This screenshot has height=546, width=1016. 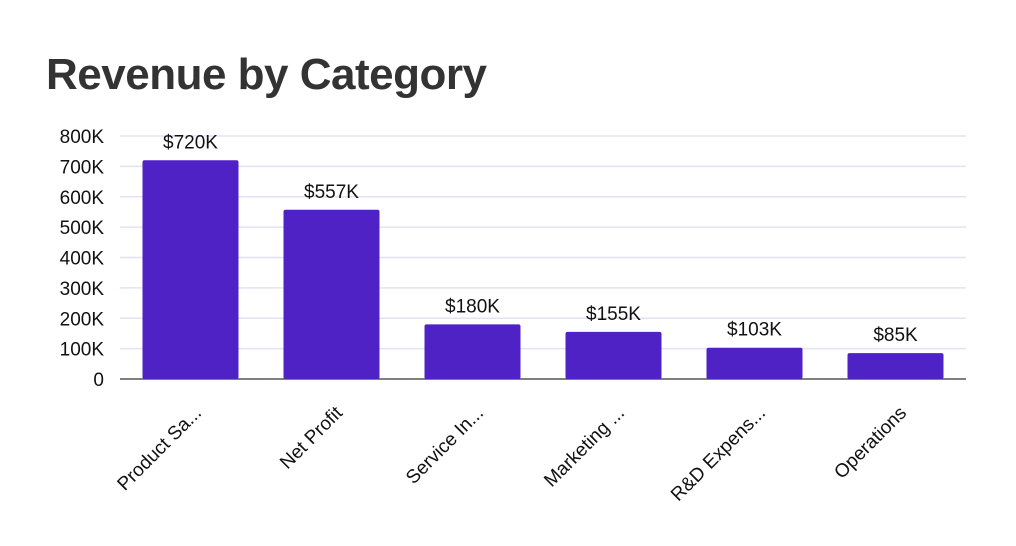 What do you see at coordinates (754, 330) in the screenshot?
I see `data-label: $103K` at bounding box center [754, 330].